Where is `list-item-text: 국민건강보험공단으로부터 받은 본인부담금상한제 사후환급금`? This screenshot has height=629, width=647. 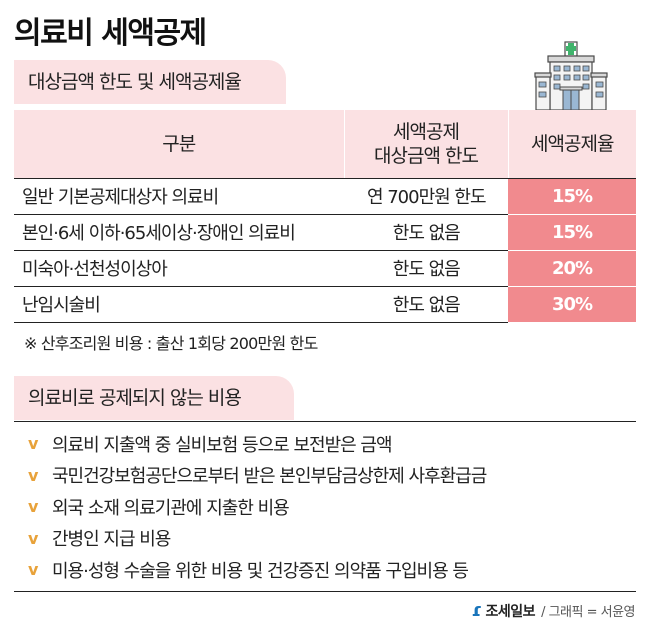
list-item-text: 국민건강보험공단으로부터 받은 본인부담금상한제 사후환급금 is located at coordinates (269, 477).